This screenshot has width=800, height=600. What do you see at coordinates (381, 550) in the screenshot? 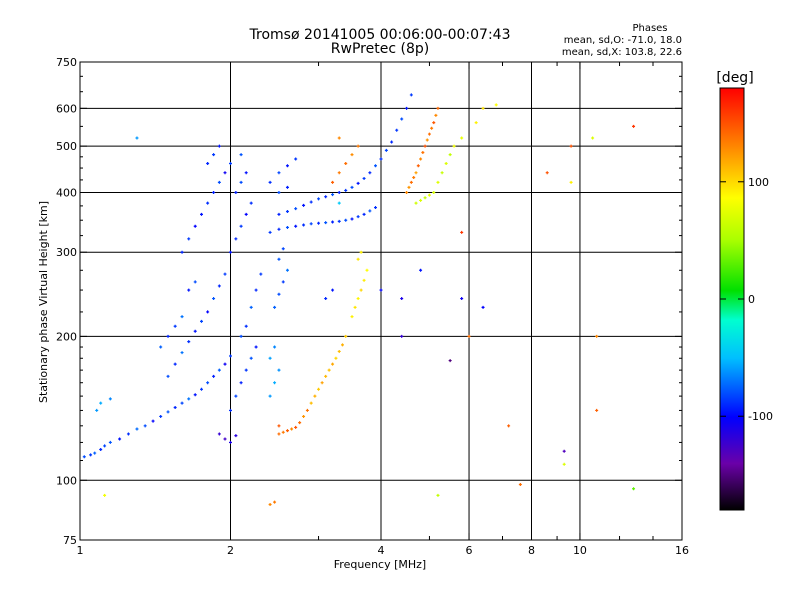
I see `x-tick-label: 4` at bounding box center [381, 550].